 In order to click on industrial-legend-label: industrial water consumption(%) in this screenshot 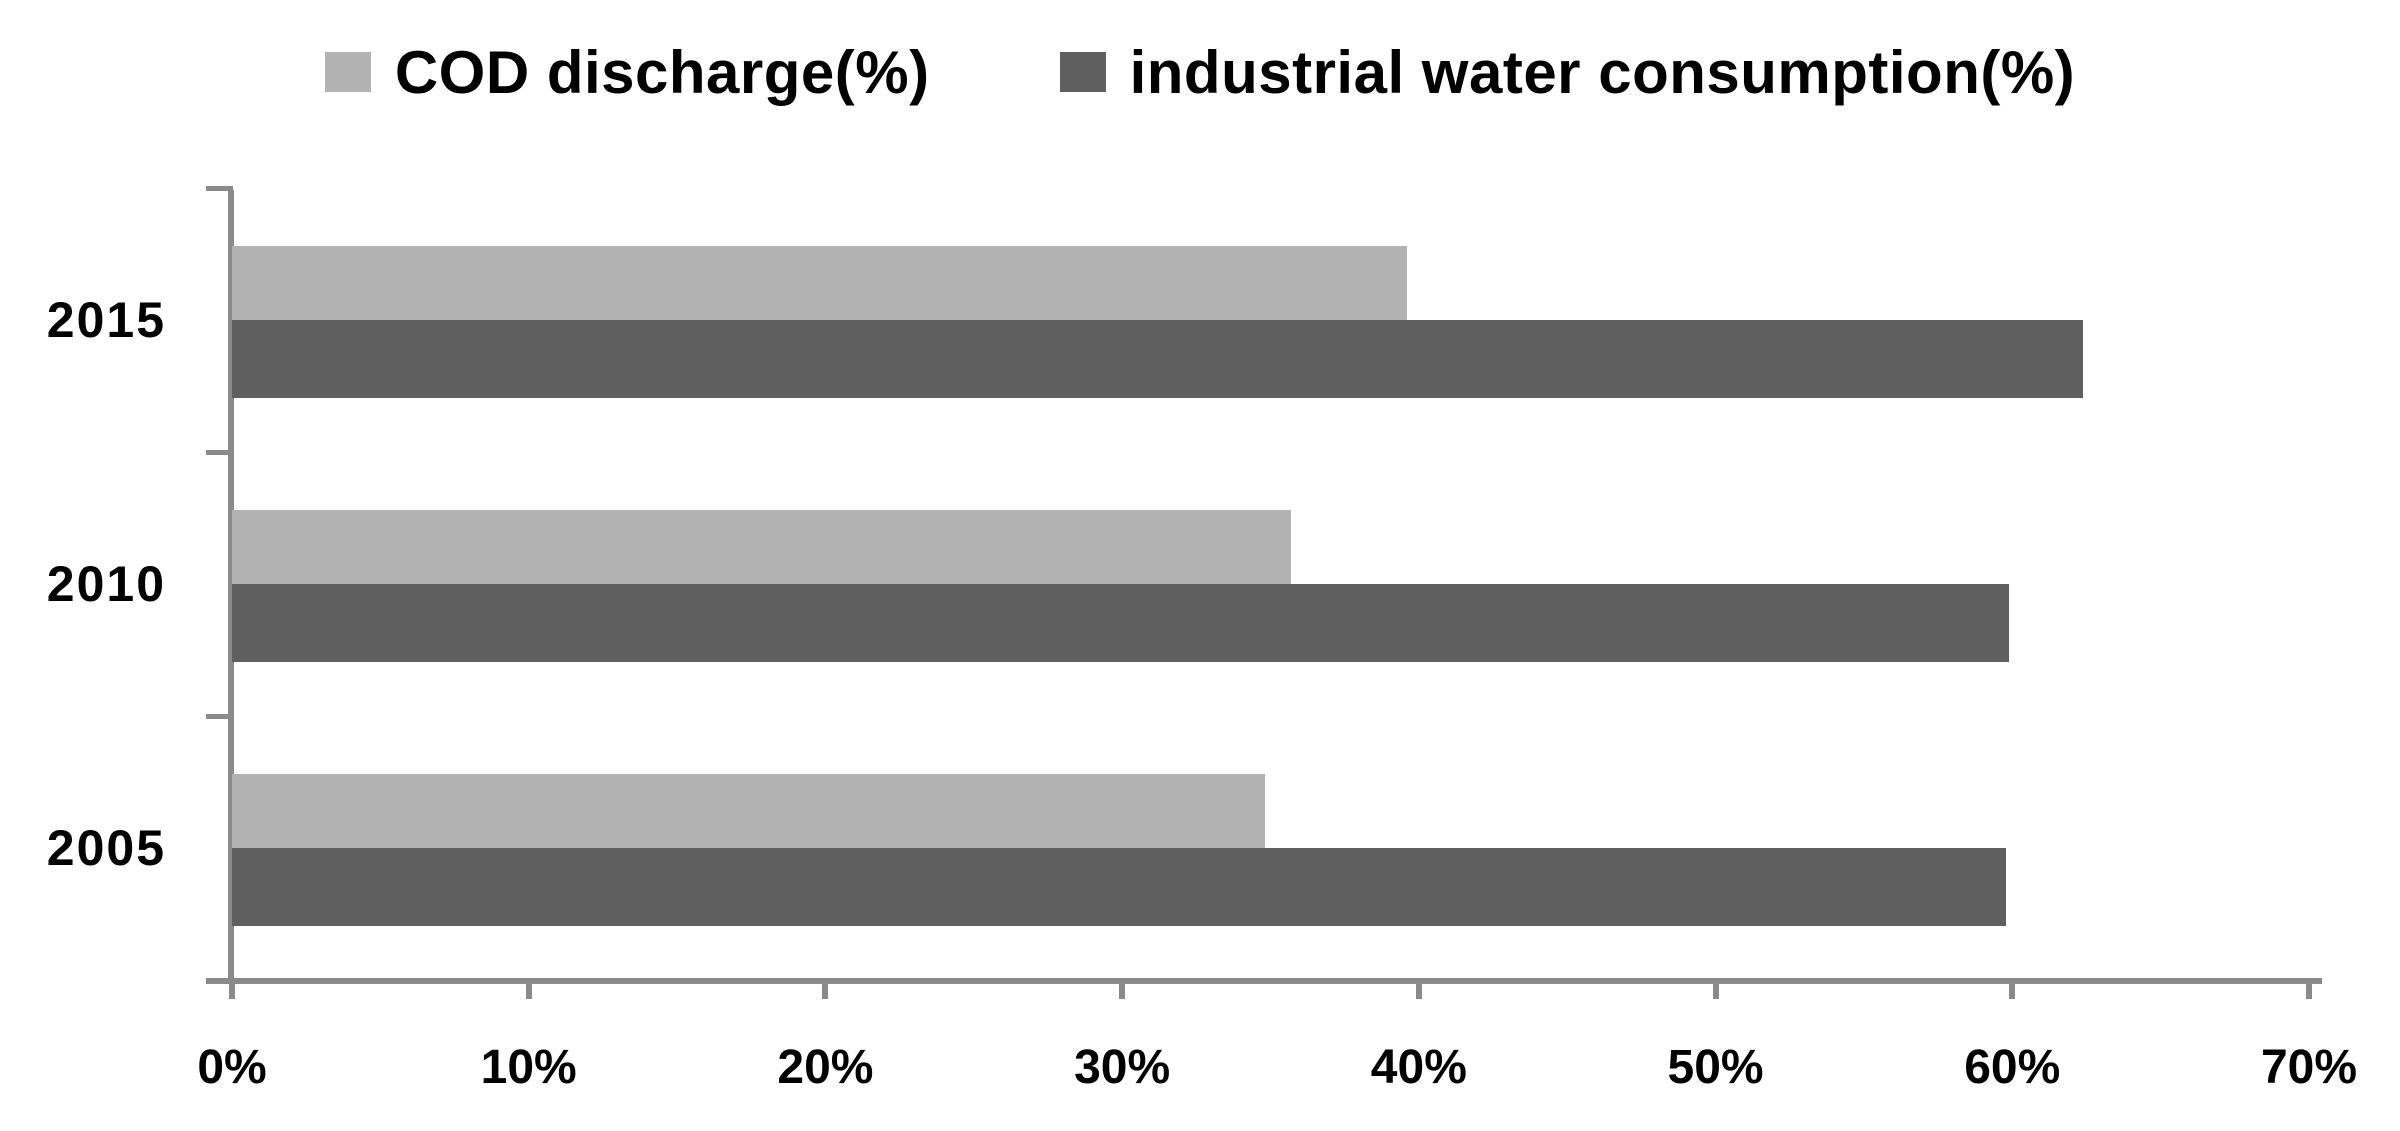, I will do `click(1602, 72)`.